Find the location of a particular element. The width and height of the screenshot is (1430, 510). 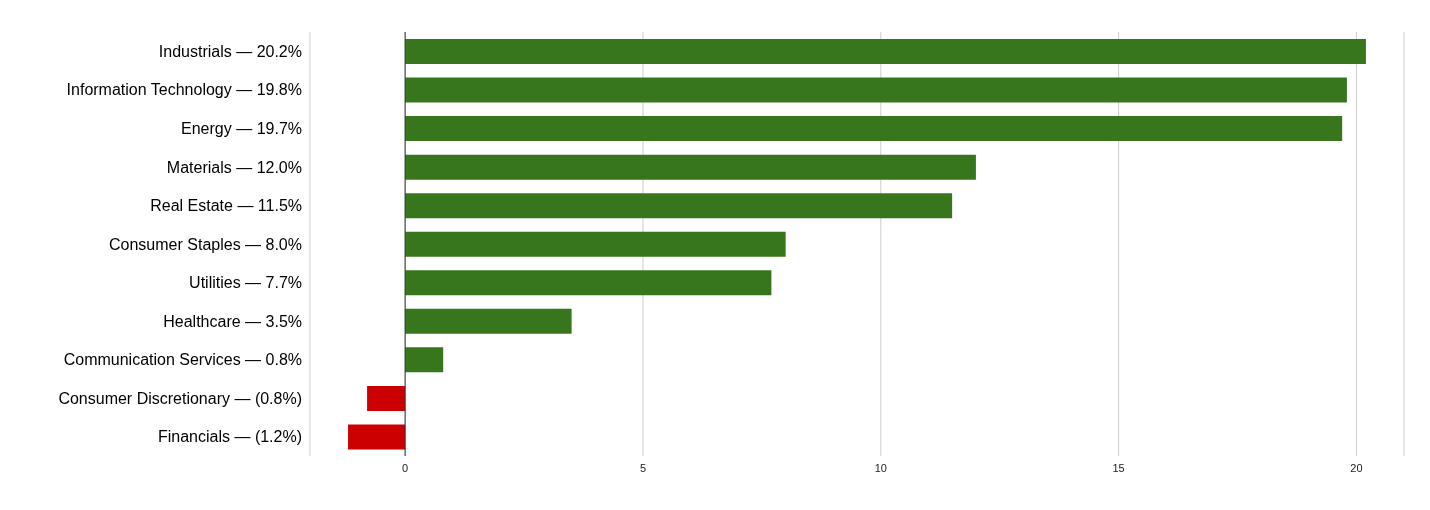

y-tick-label: Industrials — 20.2% is located at coordinates (230, 51).